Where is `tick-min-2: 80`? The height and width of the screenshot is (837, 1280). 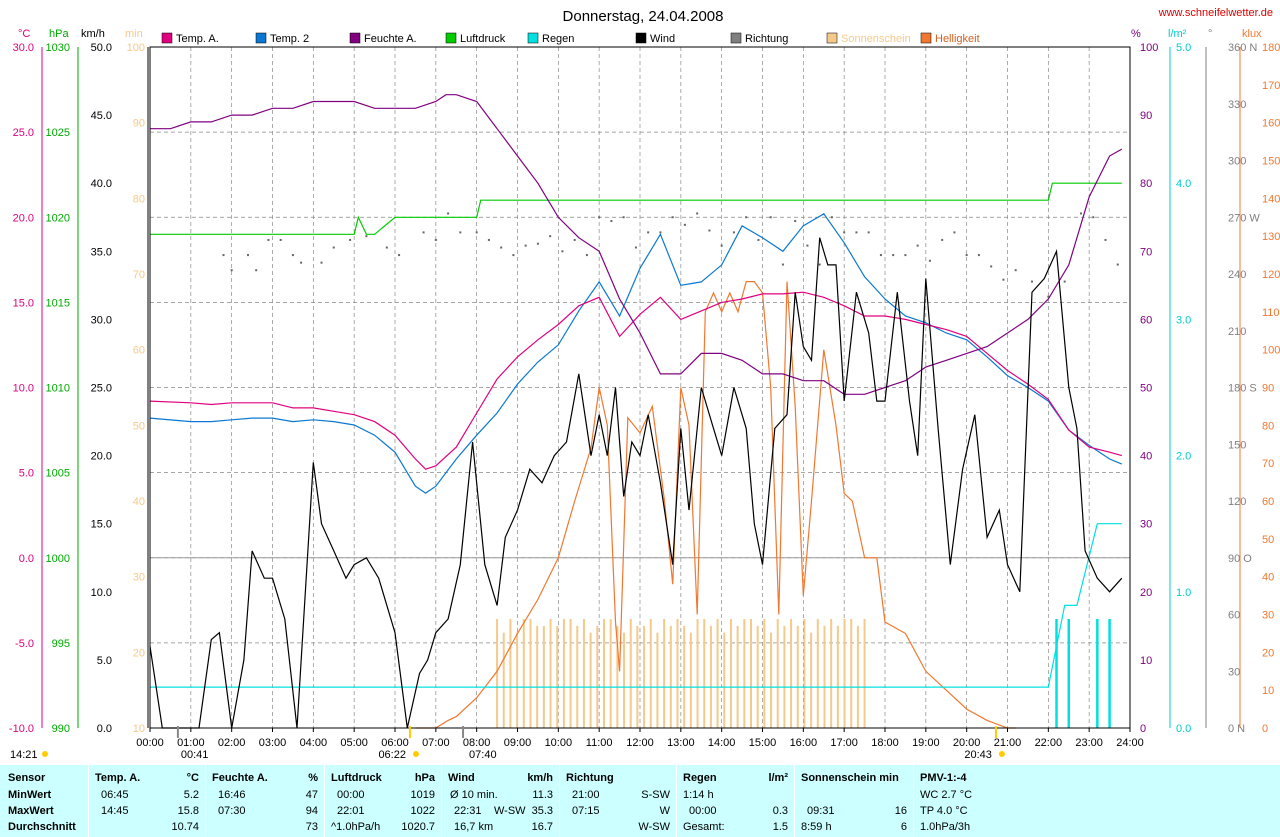 tick-min-2: 80 is located at coordinates (139, 199).